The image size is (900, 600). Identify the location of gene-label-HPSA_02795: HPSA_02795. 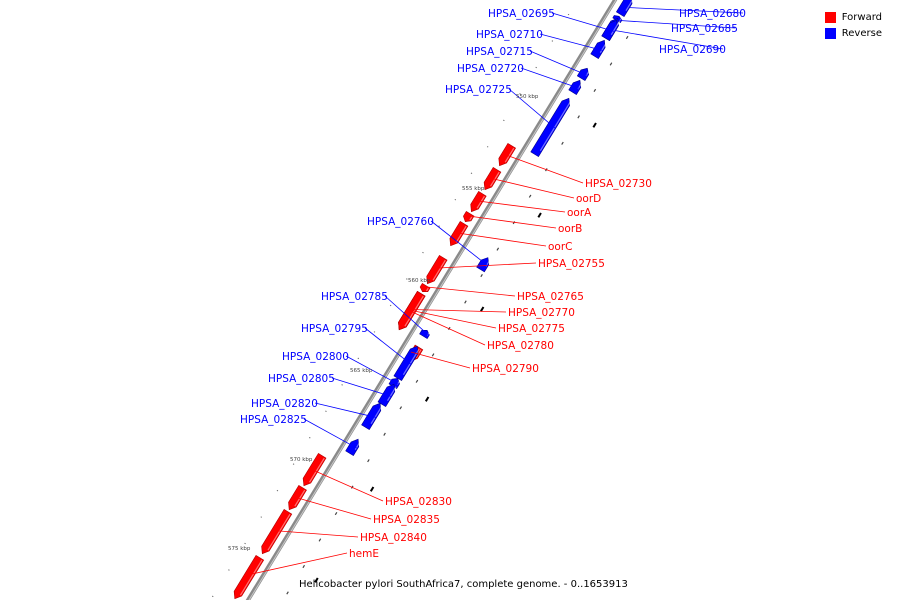
(334, 329).